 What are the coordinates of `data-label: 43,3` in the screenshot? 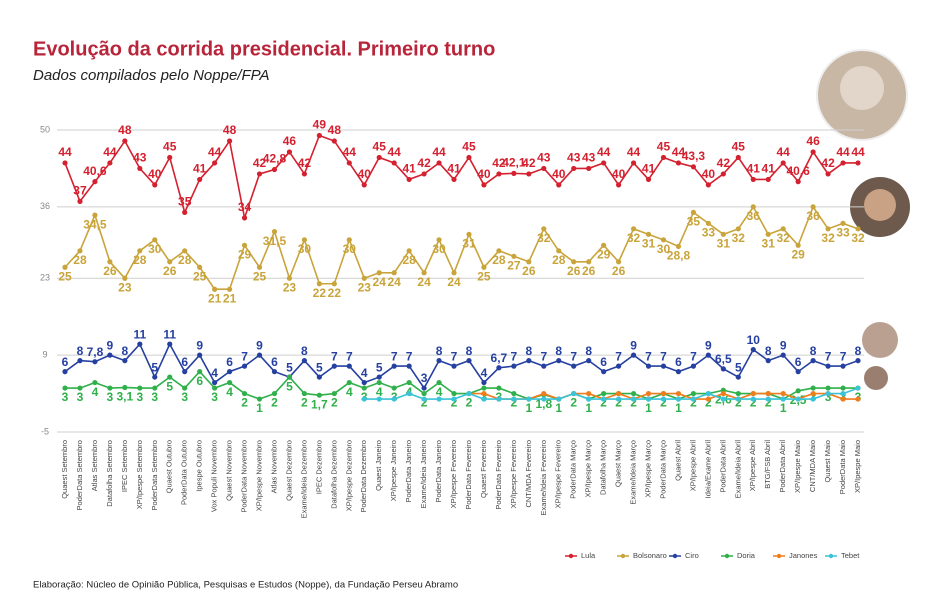 It's located at (694, 156).